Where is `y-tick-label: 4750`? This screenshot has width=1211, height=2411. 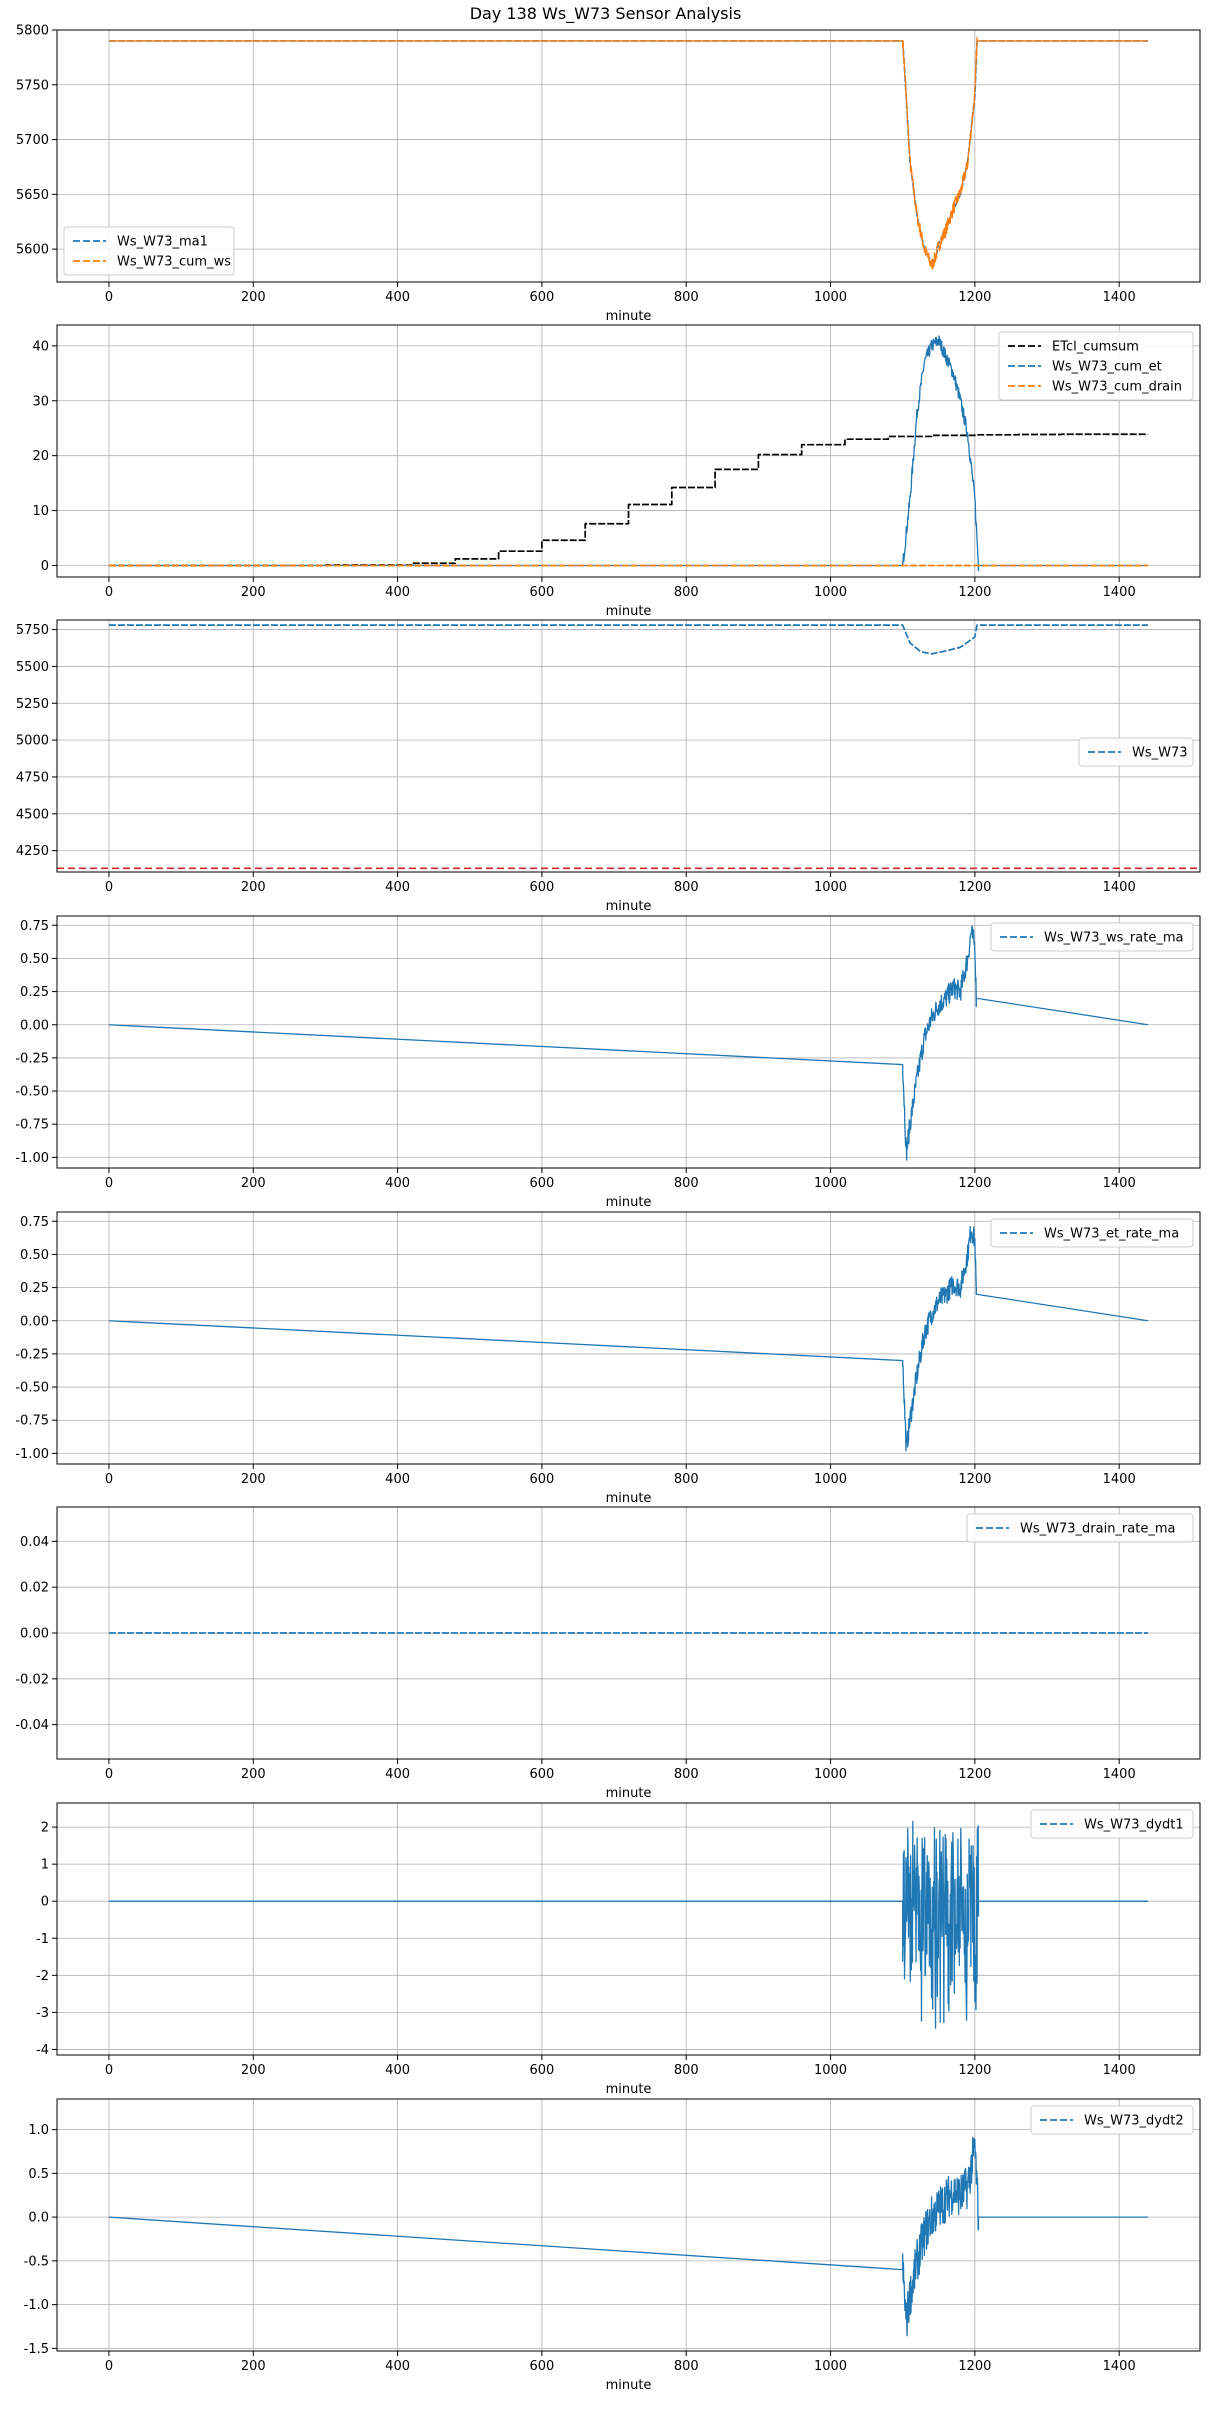 y-tick-label: 4750 is located at coordinates (32, 777).